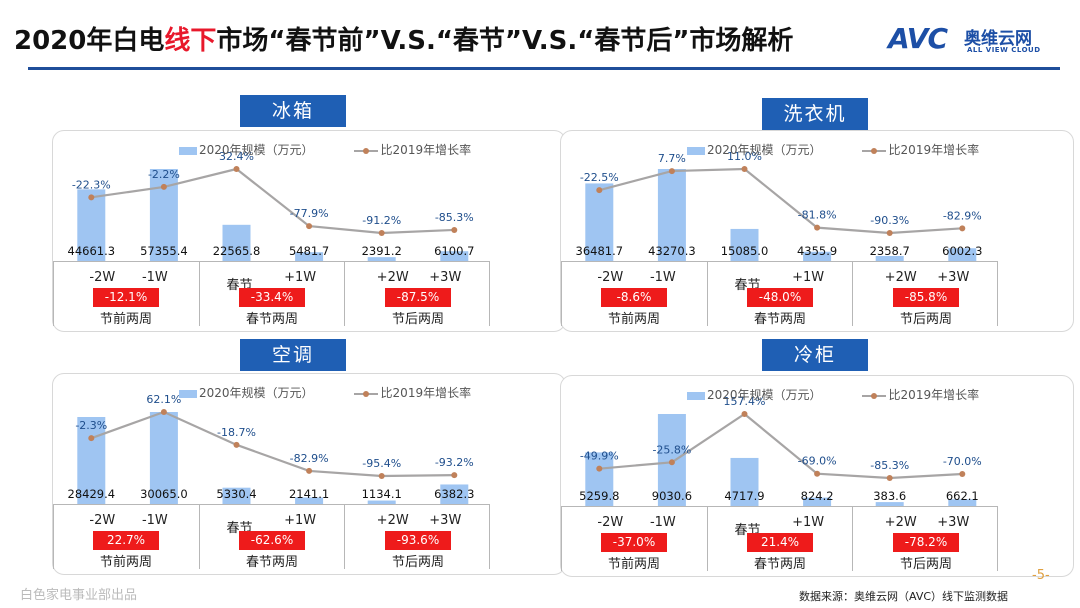  What do you see at coordinates (164, 174) in the screenshot?
I see `growth-label: -2.2%` at bounding box center [164, 174].